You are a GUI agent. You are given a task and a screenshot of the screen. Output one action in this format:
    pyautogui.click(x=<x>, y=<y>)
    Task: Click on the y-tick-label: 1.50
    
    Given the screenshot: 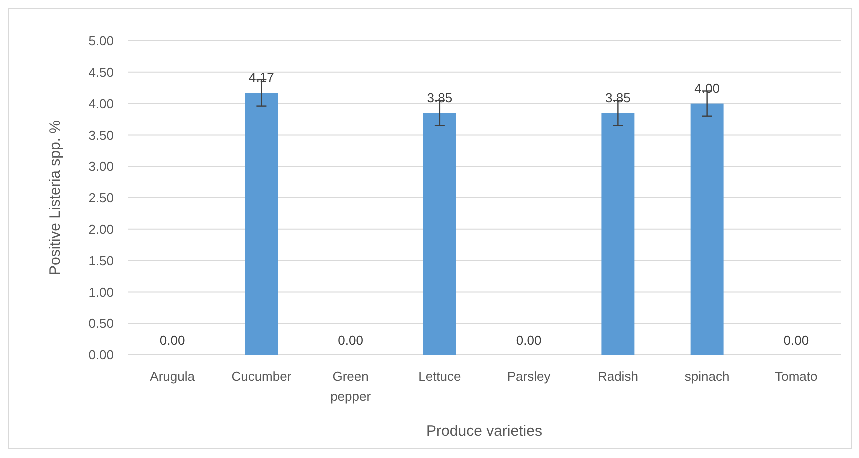 What is the action you would take?
    pyautogui.click(x=101, y=260)
    